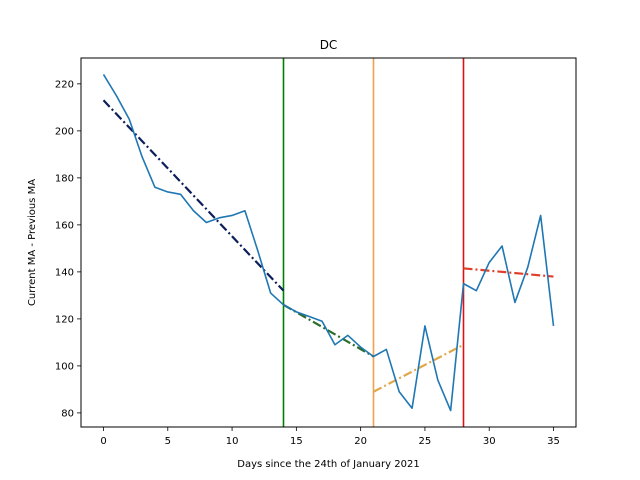 This screenshot has height=480, width=640. I want to click on y-axis-label: Current MA - Previous MA, so click(32, 242).